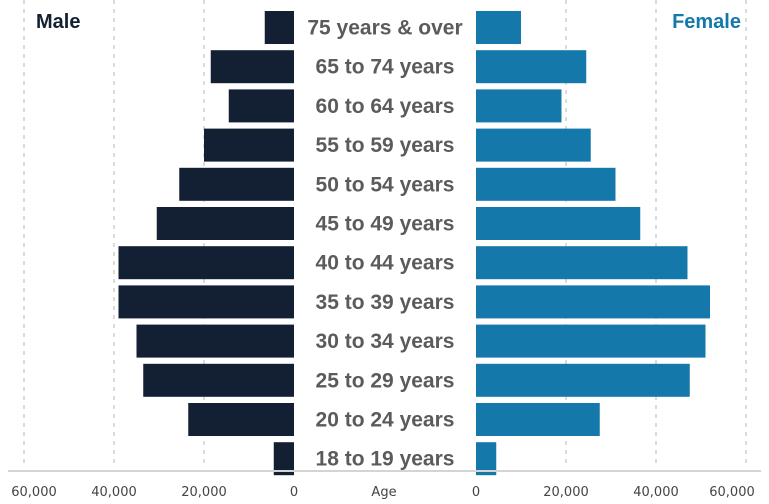 This screenshot has width=769, height=504. Describe the element at coordinates (498, 27) in the screenshot. I see `bar-female-75-years-over` at that location.